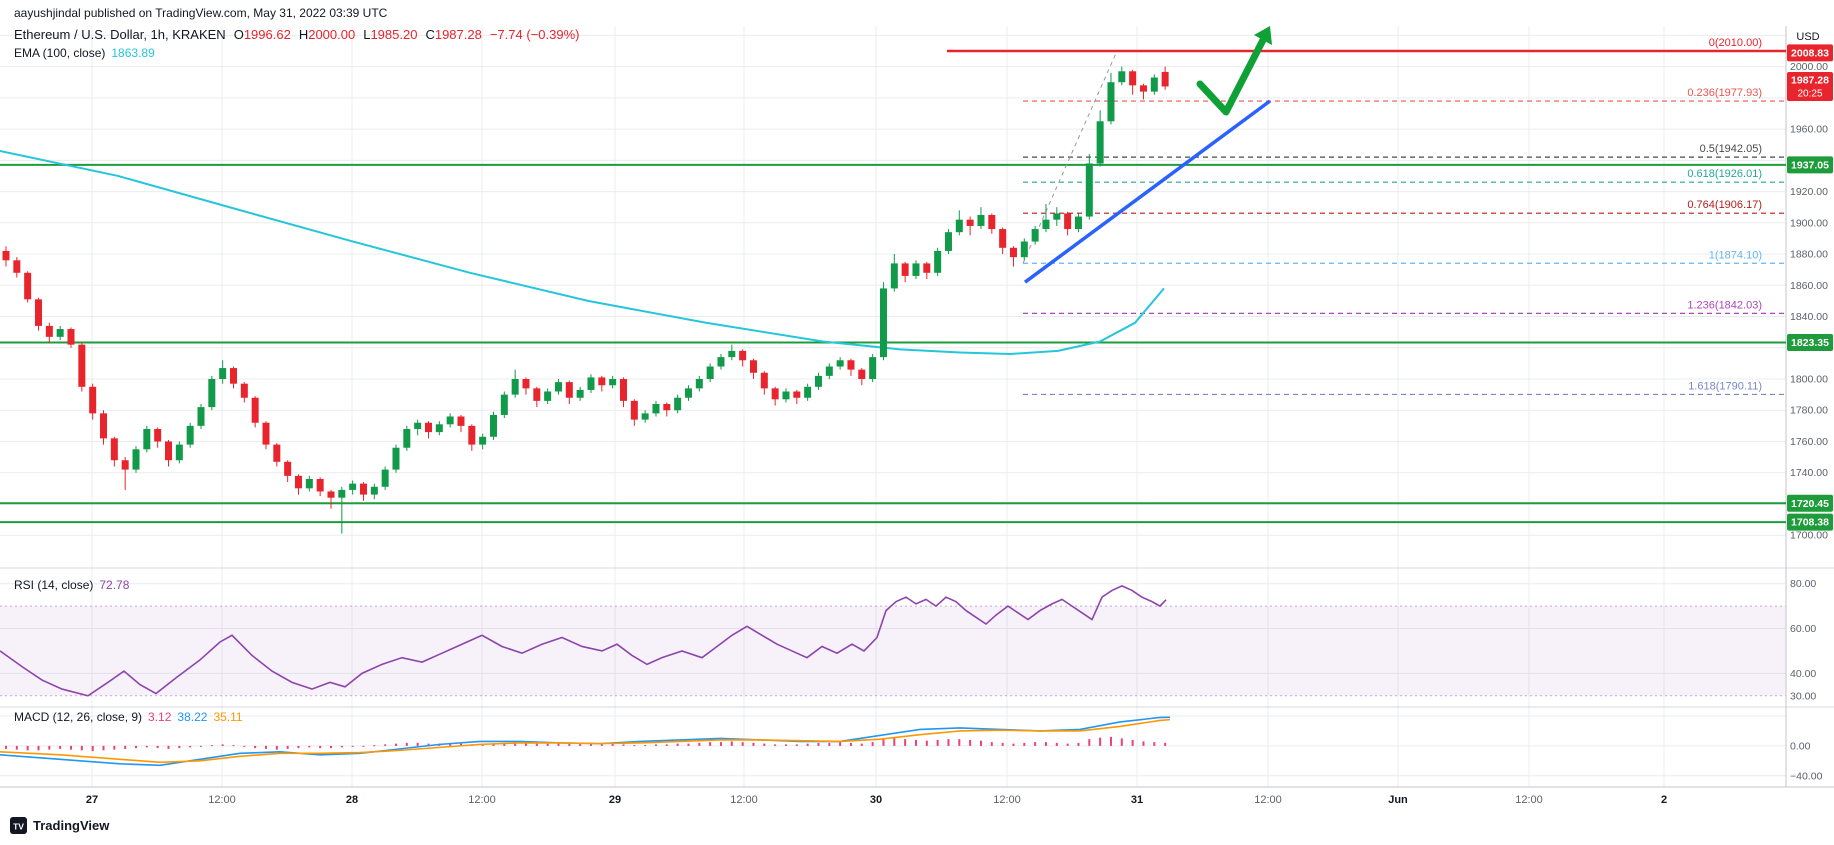  I want to click on svg-text: TV, so click(18, 826).